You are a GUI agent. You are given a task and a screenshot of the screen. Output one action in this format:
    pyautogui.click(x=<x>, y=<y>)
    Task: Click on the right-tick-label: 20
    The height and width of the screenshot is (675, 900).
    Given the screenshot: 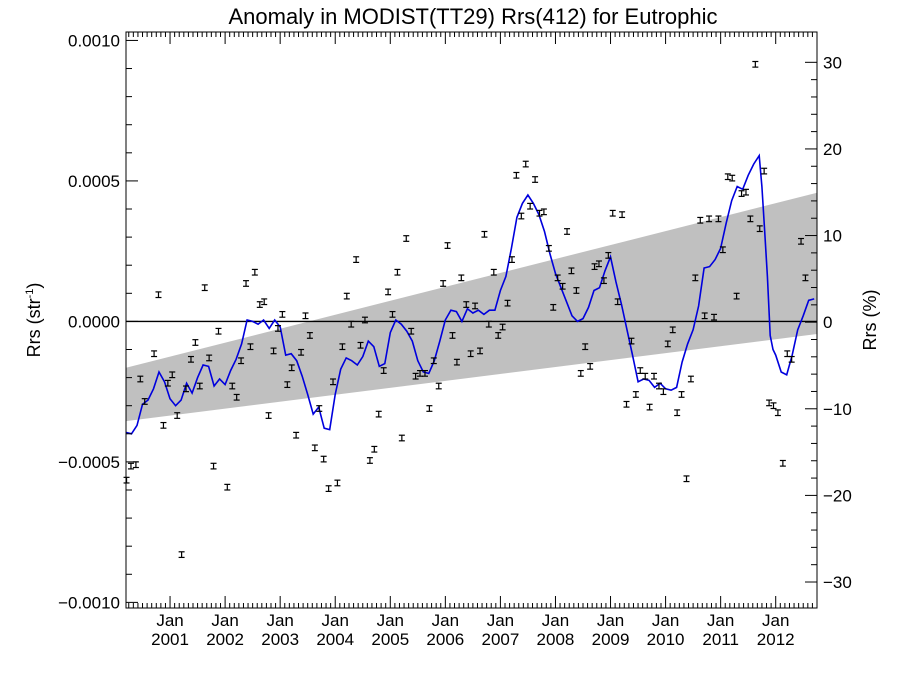 What is the action you would take?
    pyautogui.click(x=832, y=149)
    